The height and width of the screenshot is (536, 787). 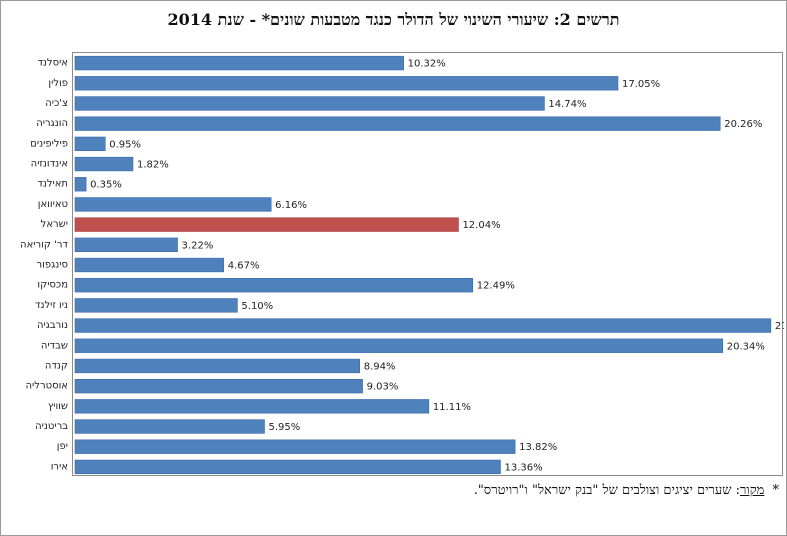 I want to click on category-label: ניו זילנד, so click(x=51, y=305).